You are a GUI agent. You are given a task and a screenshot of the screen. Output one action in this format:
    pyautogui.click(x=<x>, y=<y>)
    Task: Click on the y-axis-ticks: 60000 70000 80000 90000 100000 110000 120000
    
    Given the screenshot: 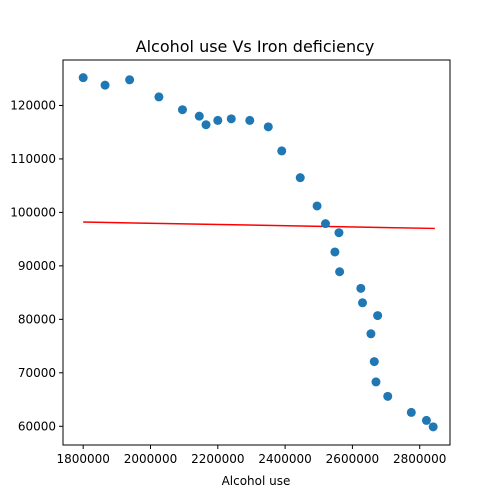 What is the action you would take?
    pyautogui.click(x=36, y=265)
    